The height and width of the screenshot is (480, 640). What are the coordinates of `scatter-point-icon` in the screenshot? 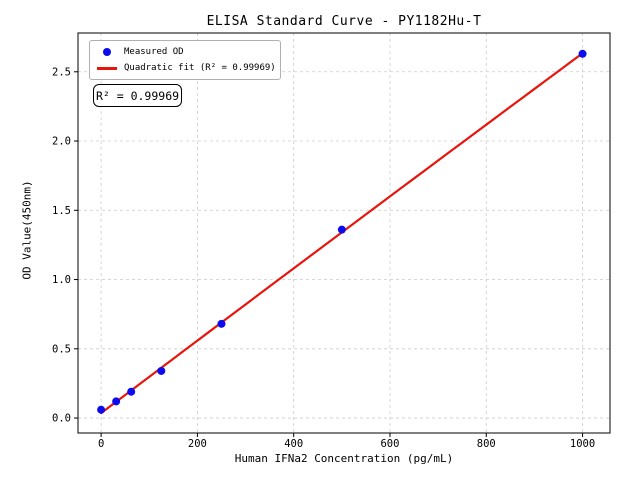 It's located at (107, 51).